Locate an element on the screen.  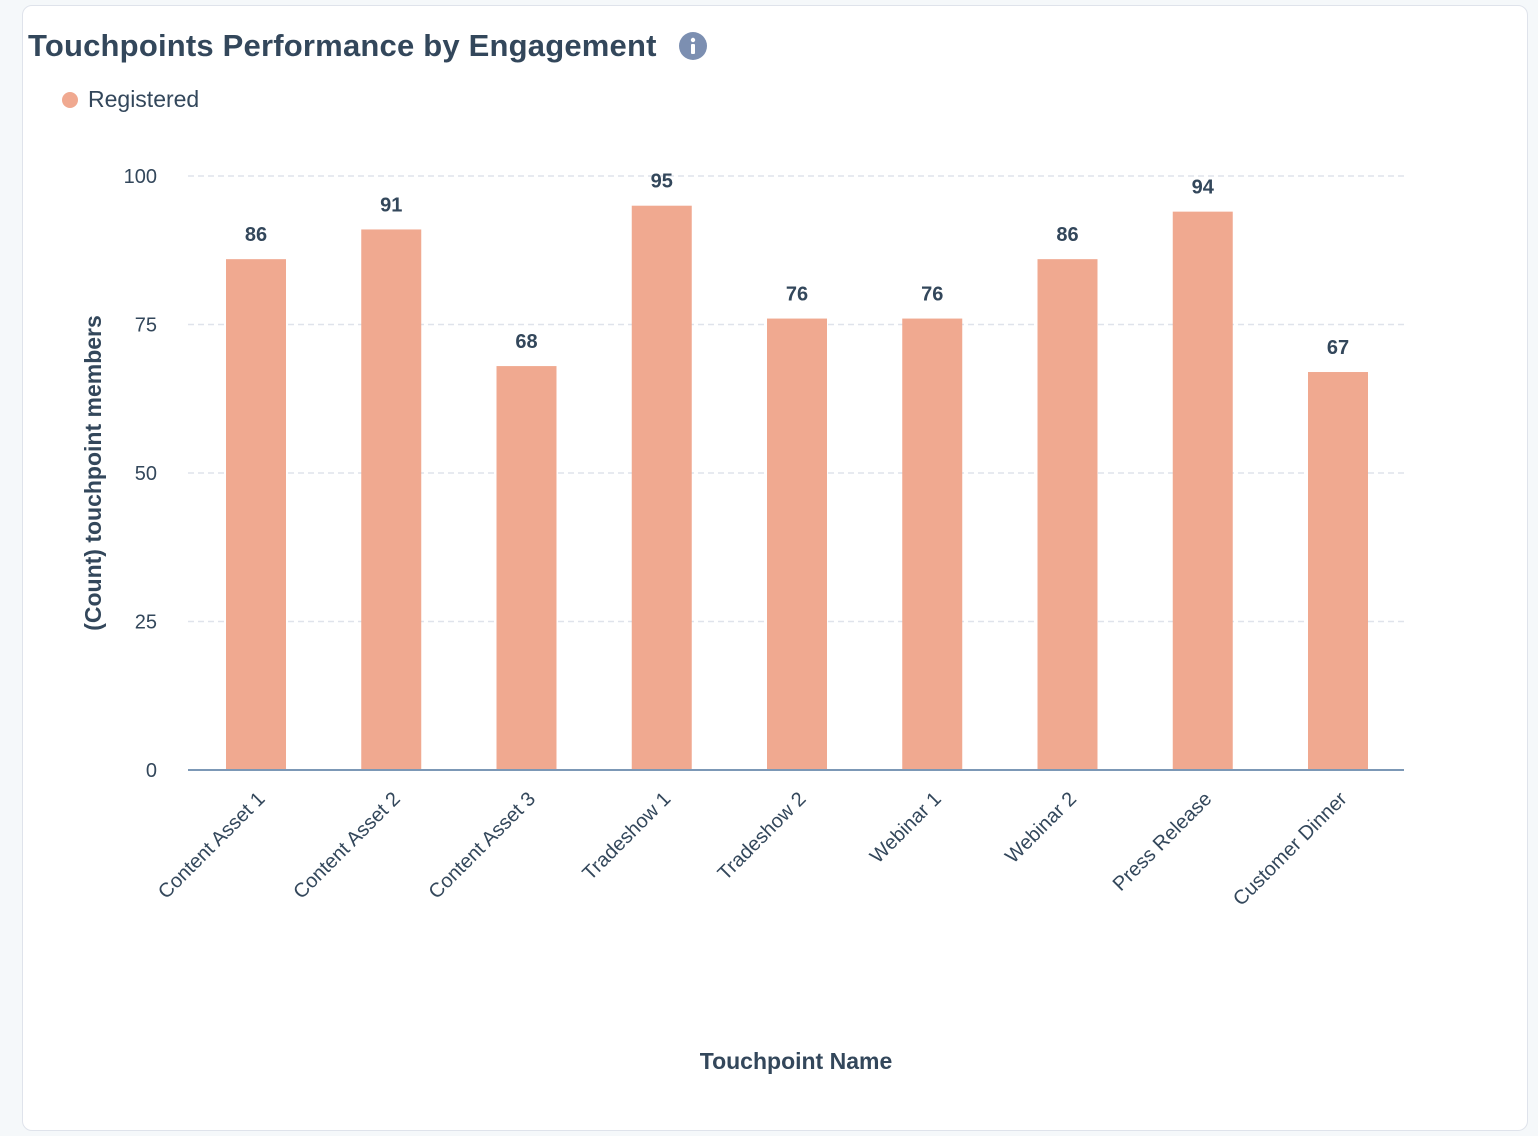
y-axis-ticks: 0 25 50 75 100 is located at coordinates (140, 474).